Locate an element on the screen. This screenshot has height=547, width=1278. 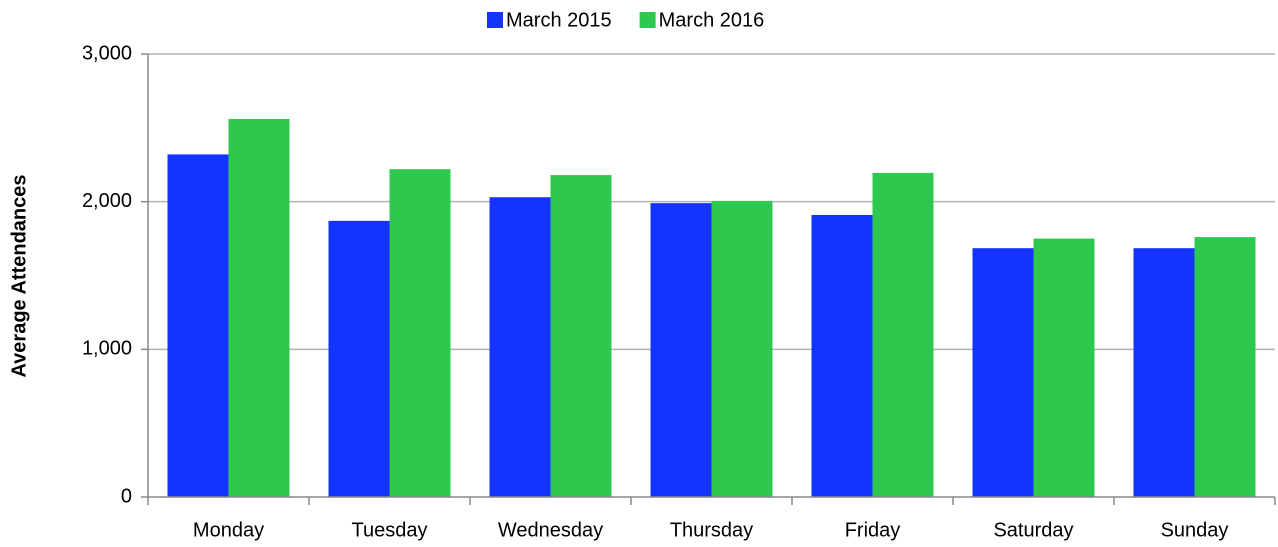
x-tick-label: Thursday is located at coordinates (711, 530).